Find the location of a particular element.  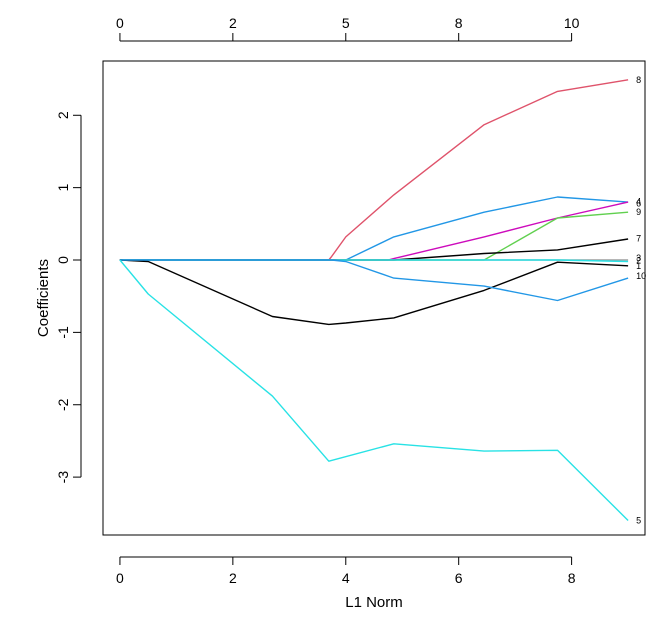

bottom-tick-label: 0 is located at coordinates (120, 578).